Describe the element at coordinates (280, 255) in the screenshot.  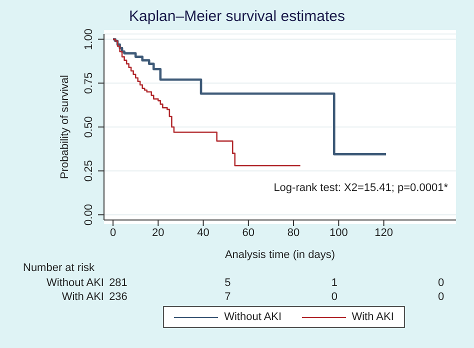
I see `x-axis-title: Analysis time (in days)` at that location.